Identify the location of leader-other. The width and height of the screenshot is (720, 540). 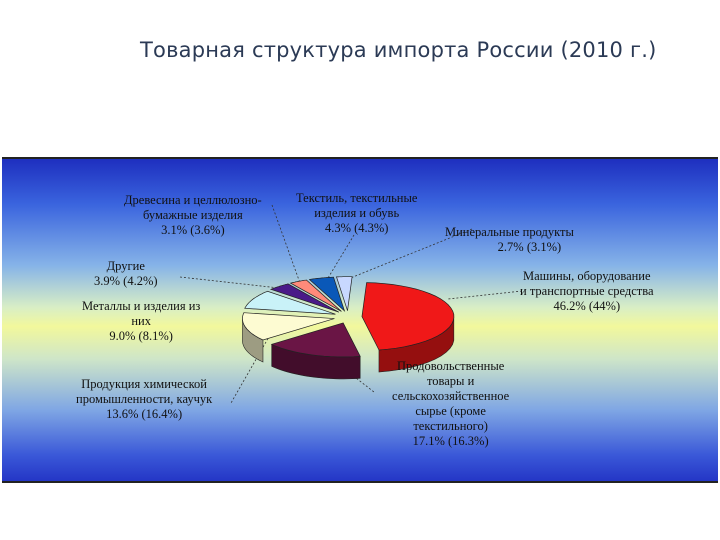
(234, 283).